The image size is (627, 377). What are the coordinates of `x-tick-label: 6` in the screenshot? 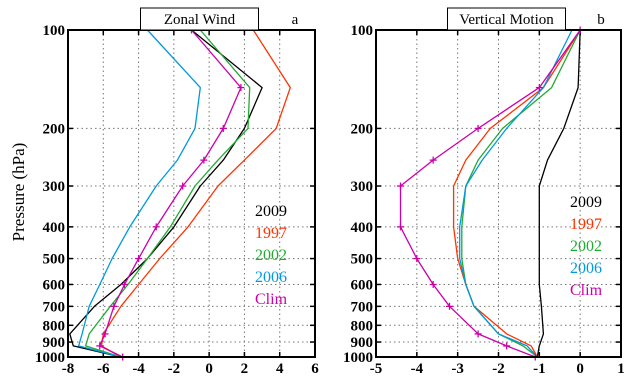 It's located at (315, 369).